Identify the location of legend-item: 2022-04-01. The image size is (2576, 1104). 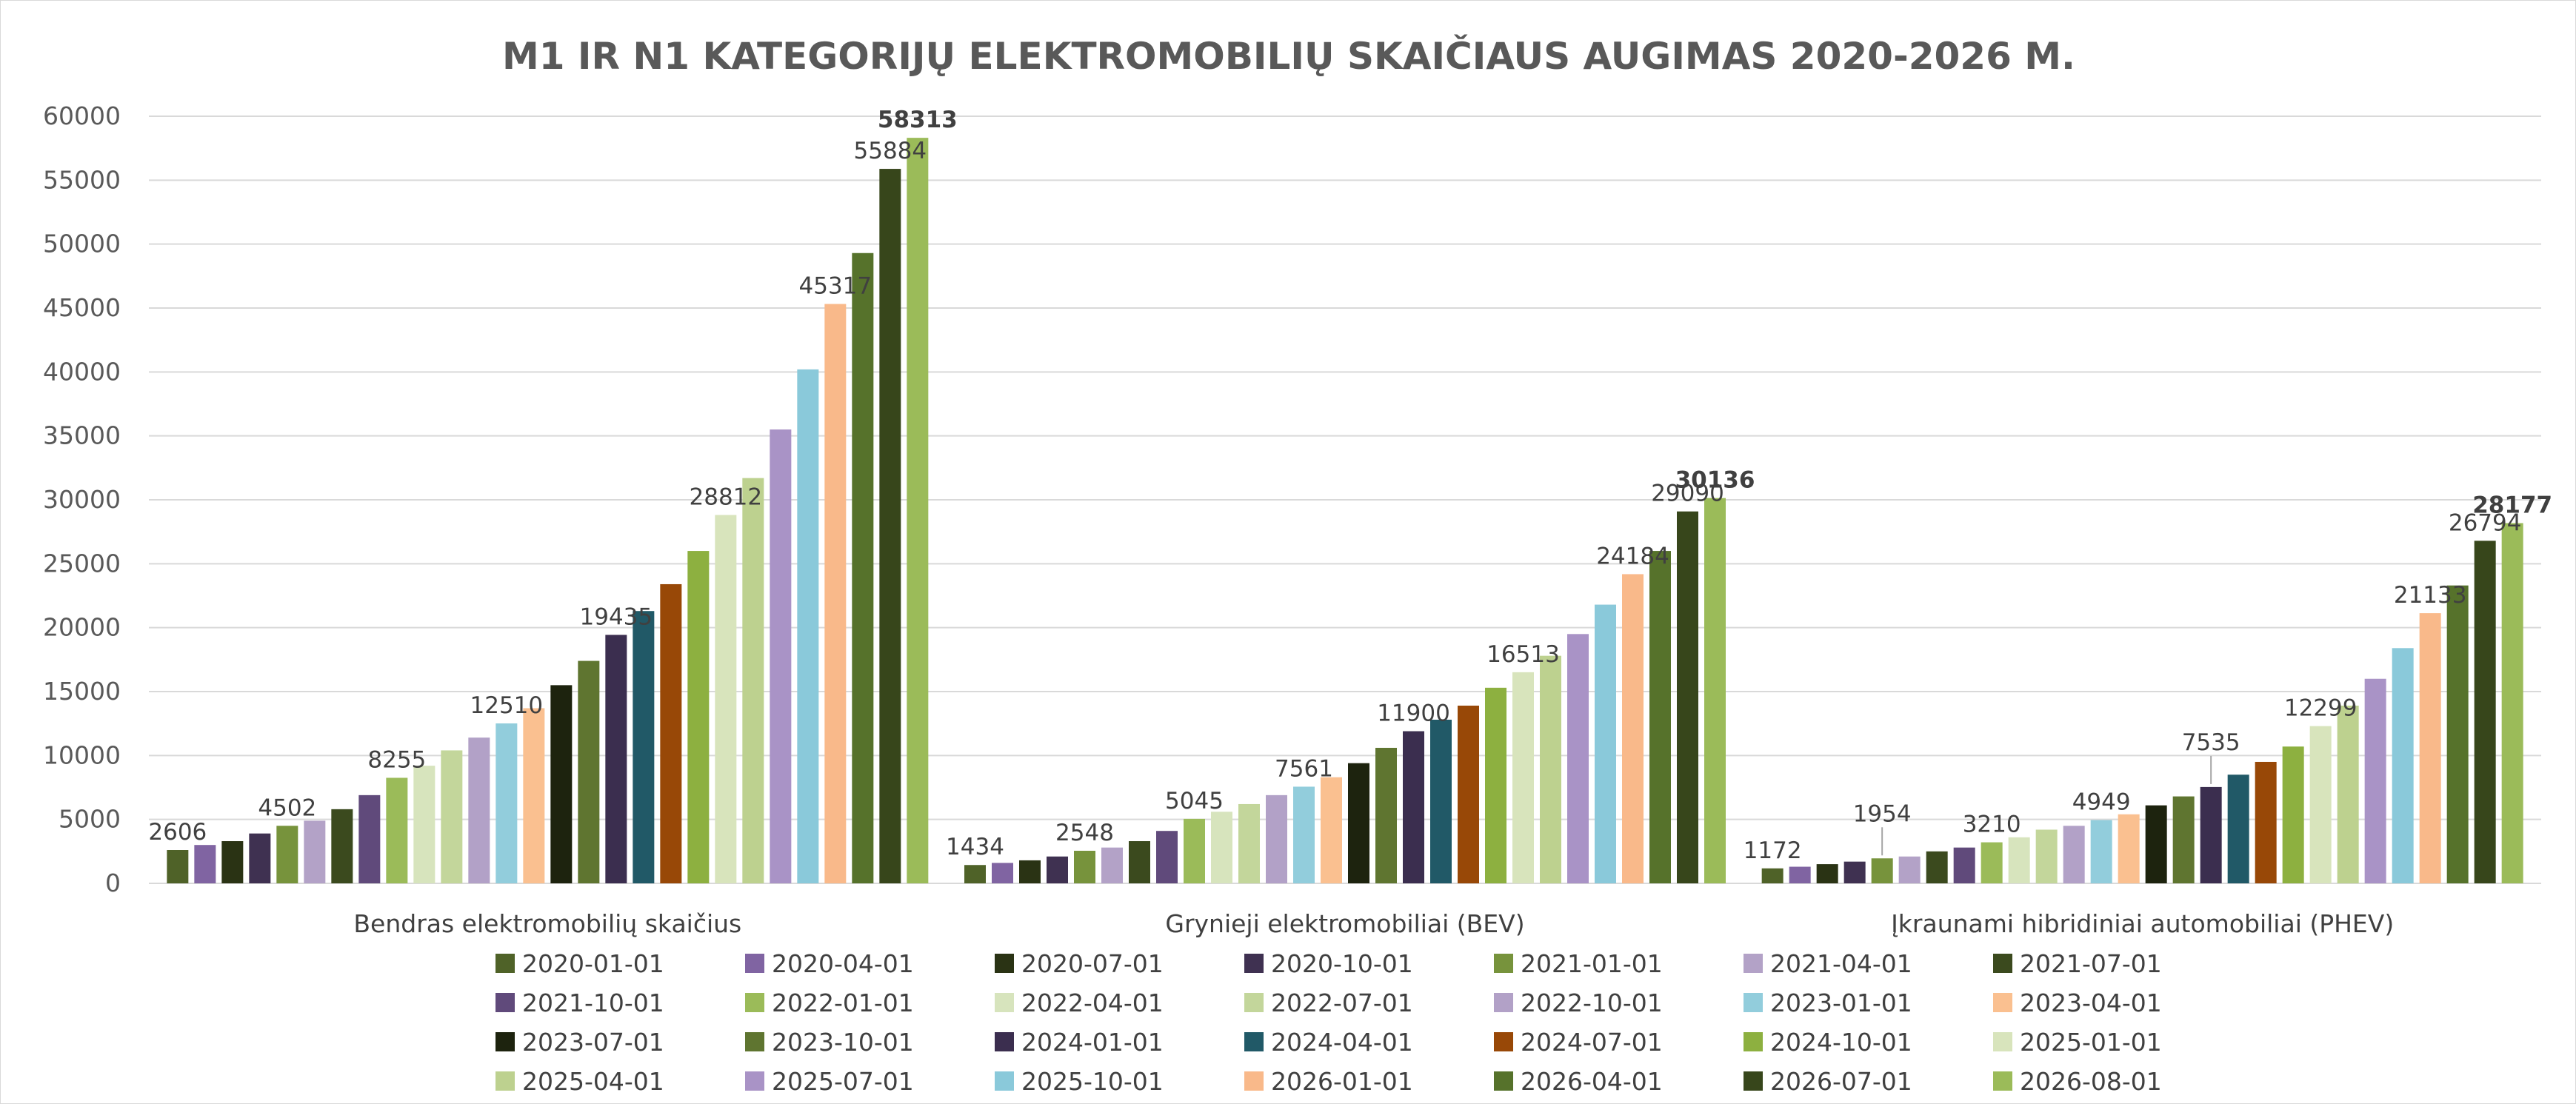
(1079, 1002).